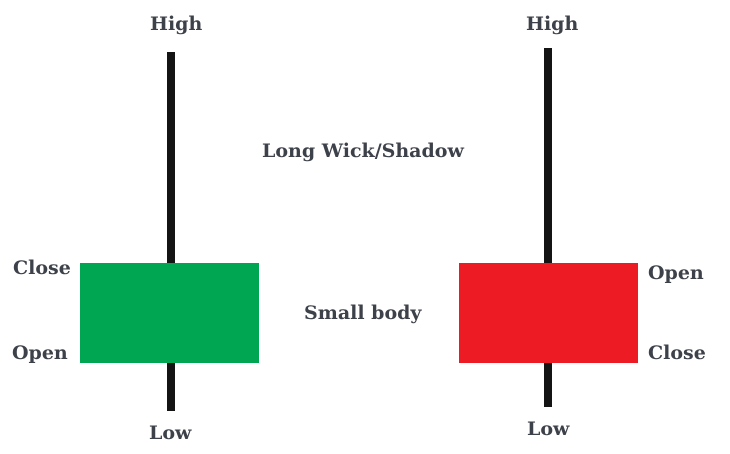  I want to click on bearish-open-label: Open, so click(676, 273).